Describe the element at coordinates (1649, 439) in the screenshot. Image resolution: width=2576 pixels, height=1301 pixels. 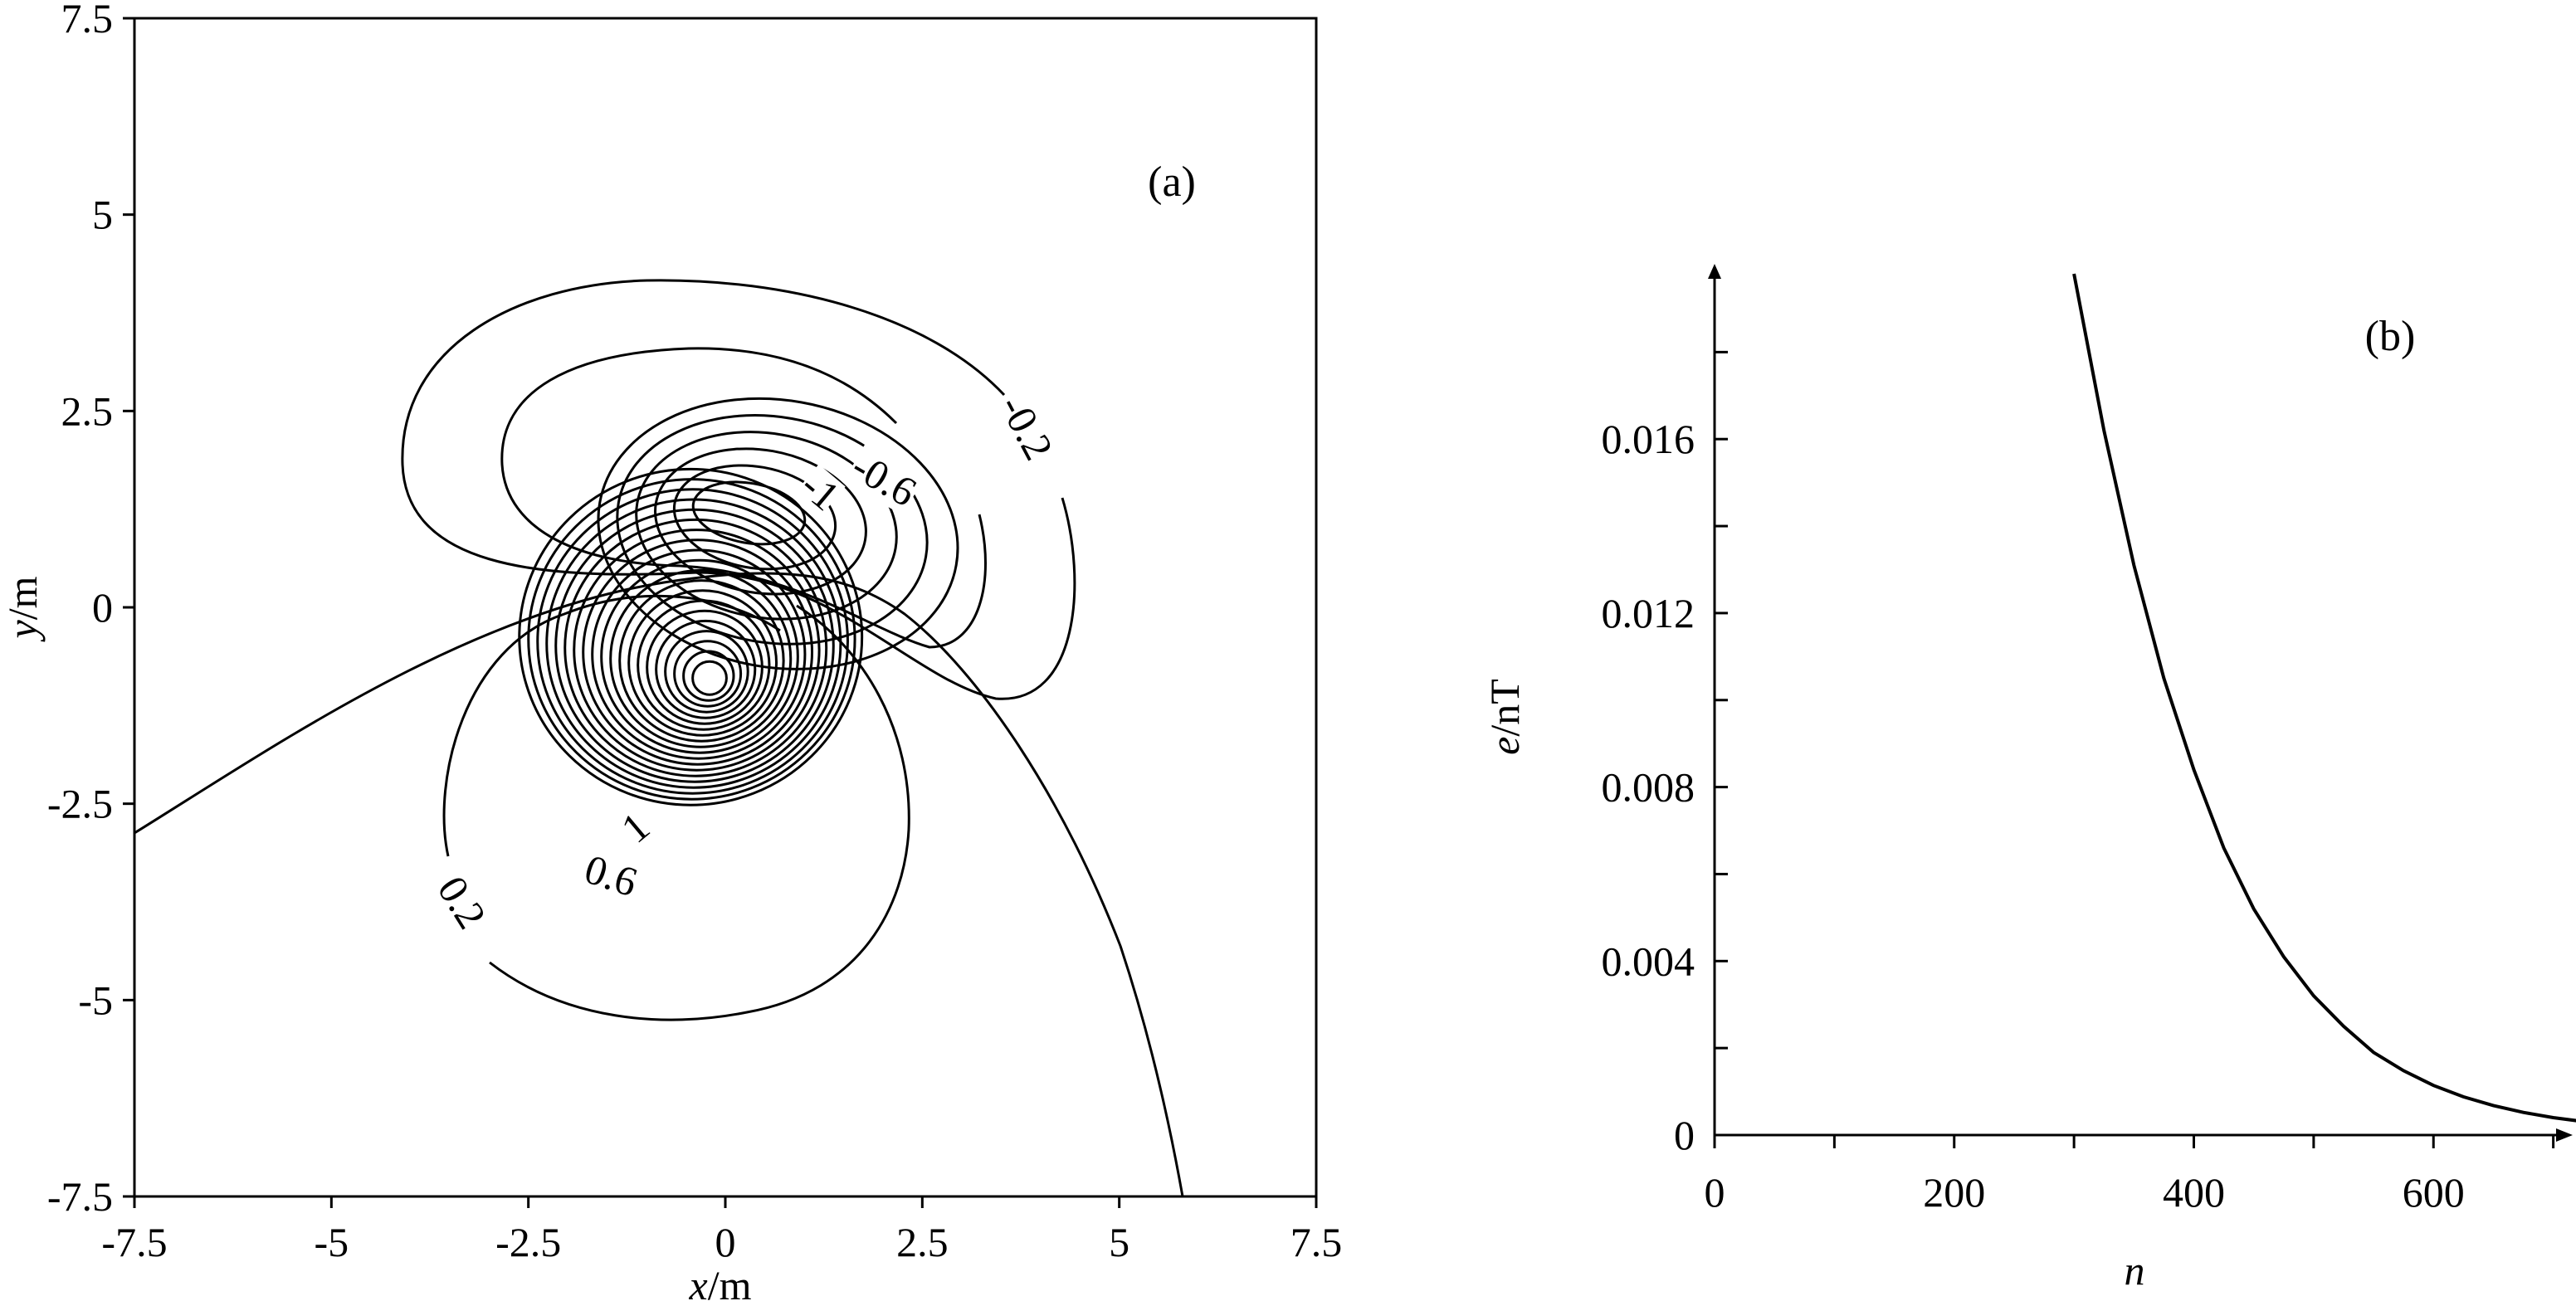
I see `panel-b-y-tick-label: 0.016` at that location.